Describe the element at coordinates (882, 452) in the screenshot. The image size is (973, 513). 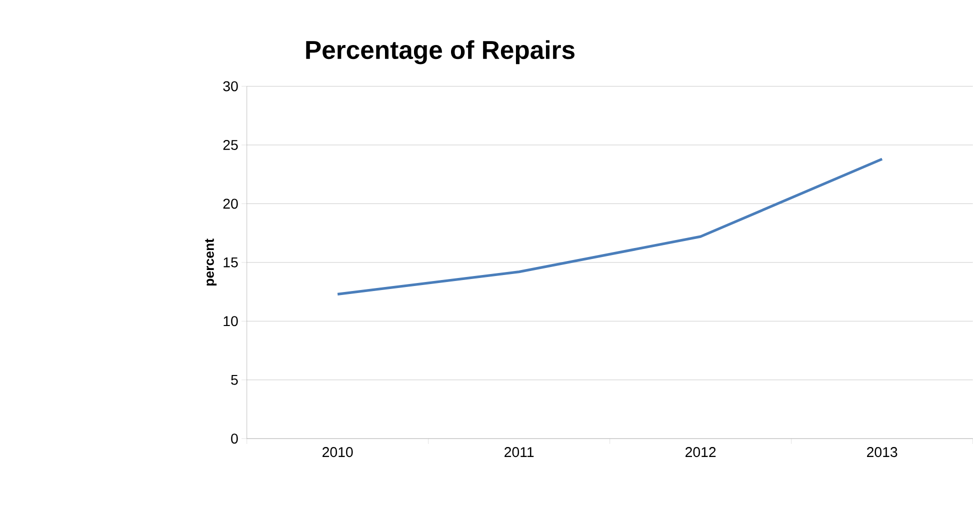
I see `x-tick-label: 2013` at that location.